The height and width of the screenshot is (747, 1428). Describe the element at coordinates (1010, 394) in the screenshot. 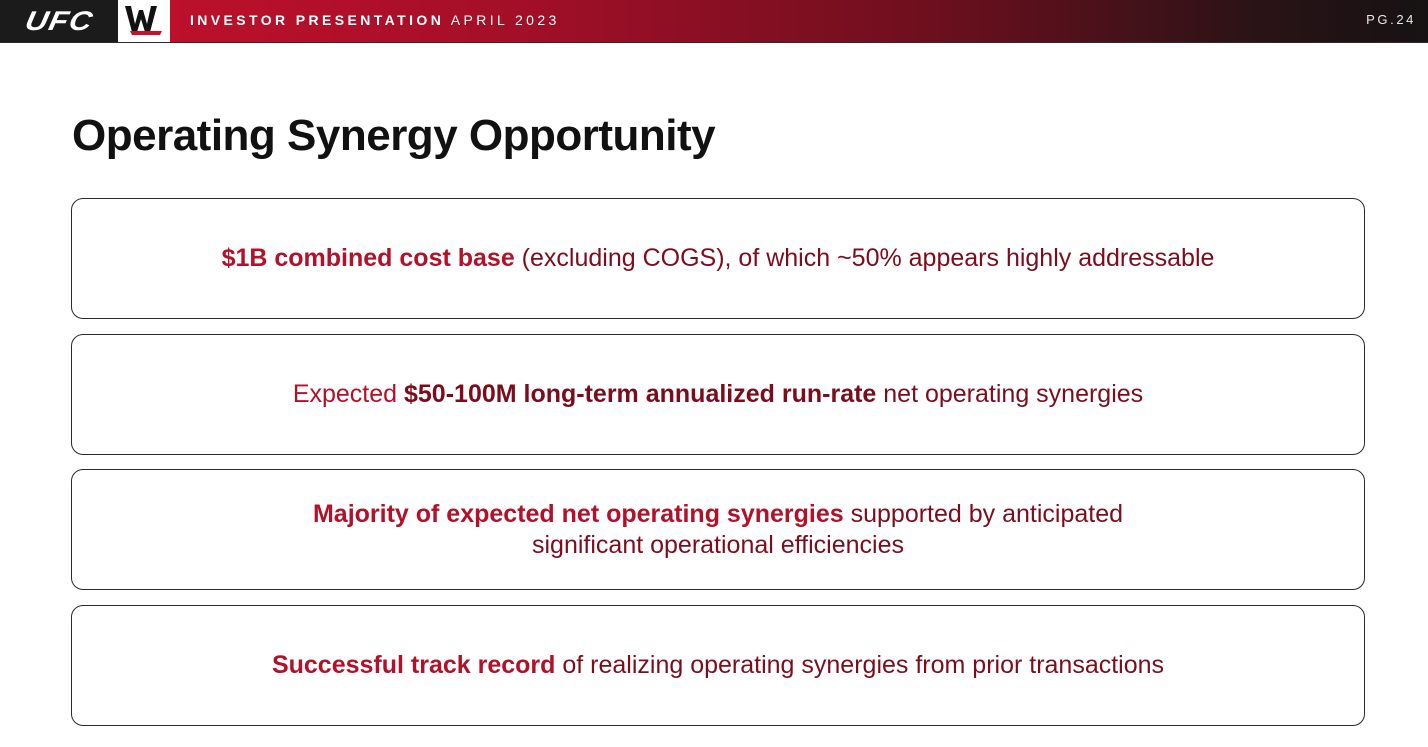

I see `card-rest: net operating synergies` at that location.